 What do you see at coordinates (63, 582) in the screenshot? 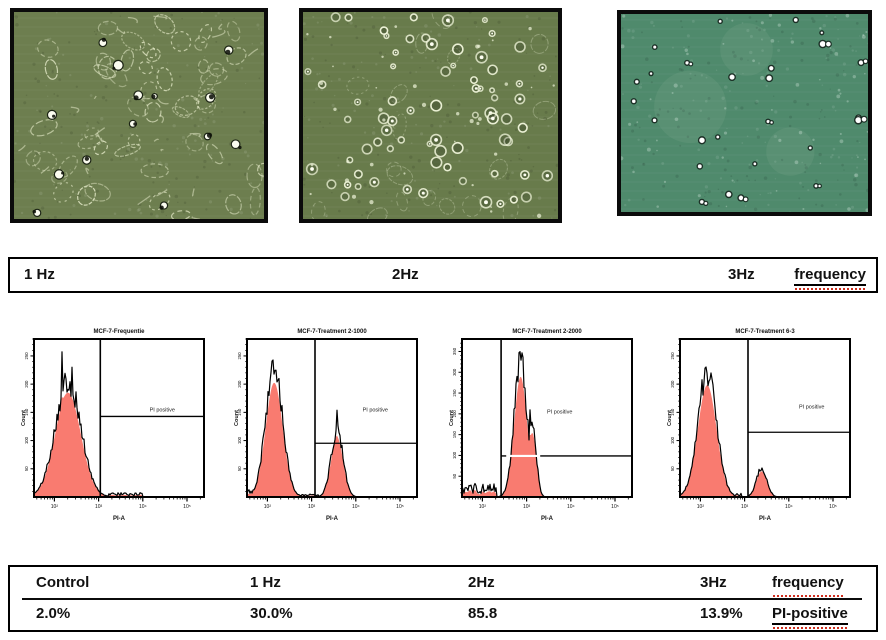
I see `table-header-control: Control` at bounding box center [63, 582].